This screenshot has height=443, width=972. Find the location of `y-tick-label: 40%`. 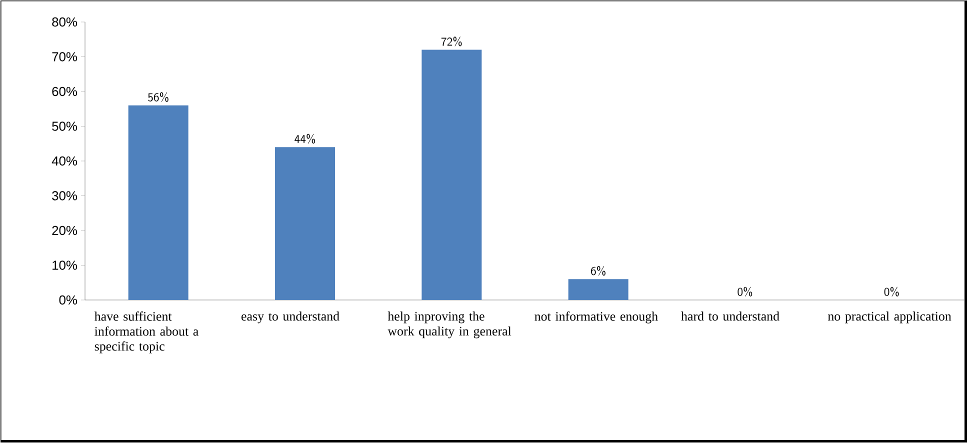

y-tick-label: 40% is located at coordinates (65, 161).